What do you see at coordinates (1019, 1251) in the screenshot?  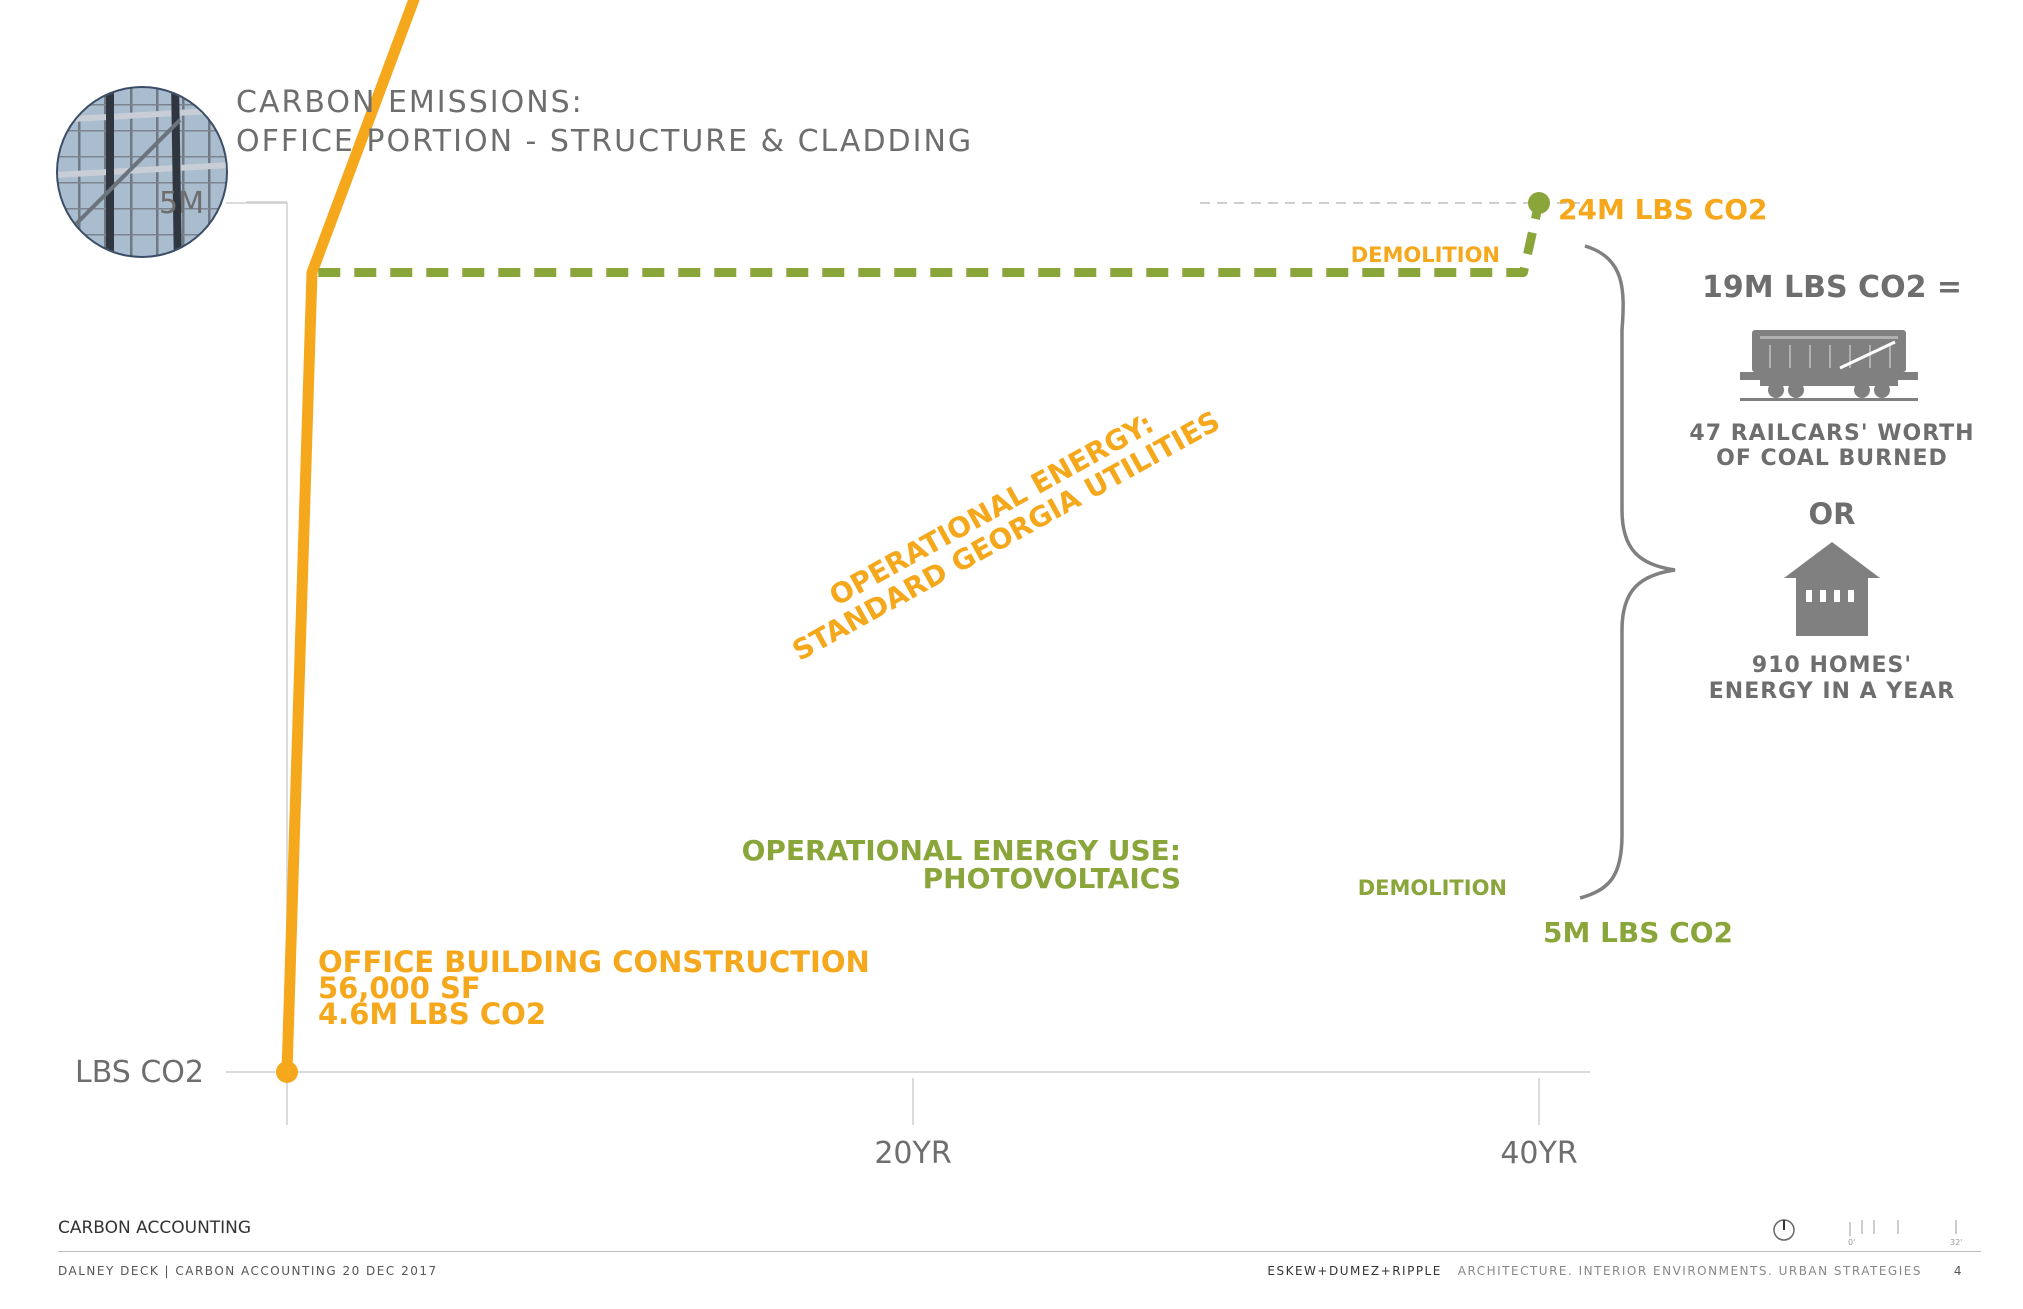 I see `footer-divider` at bounding box center [1019, 1251].